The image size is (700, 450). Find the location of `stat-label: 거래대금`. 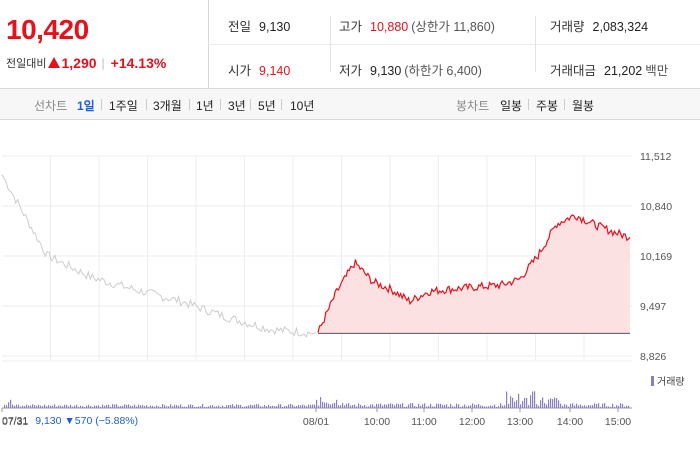

stat-label: 거래대금 is located at coordinates (573, 71).